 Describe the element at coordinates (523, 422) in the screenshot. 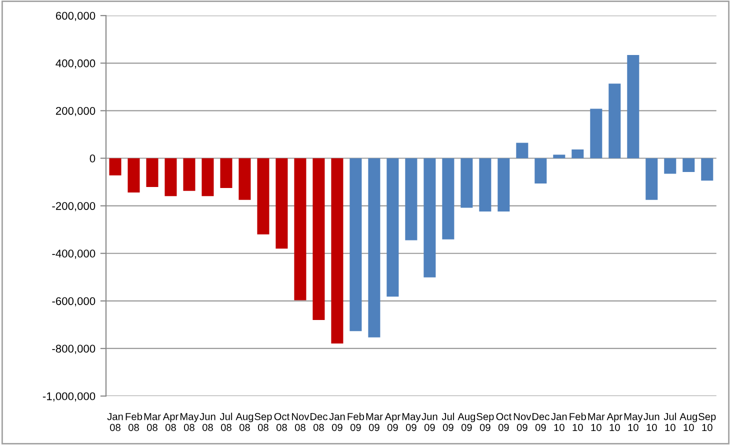

I see `x-tick-label: Nov 09` at that location.